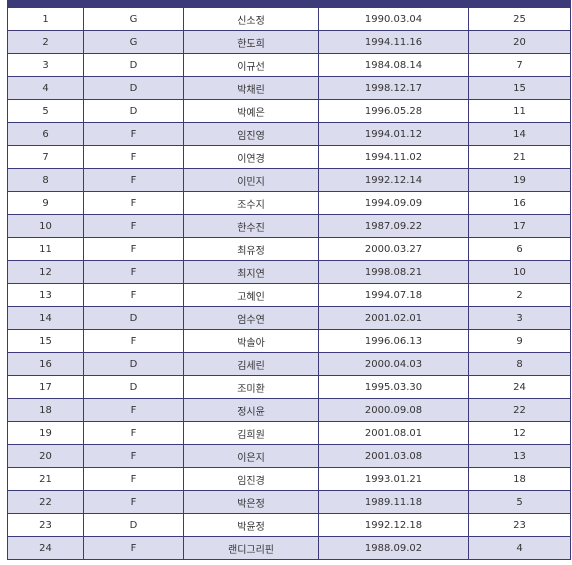  What do you see at coordinates (45, 19) in the screenshot?
I see `cell-number: 1` at bounding box center [45, 19].